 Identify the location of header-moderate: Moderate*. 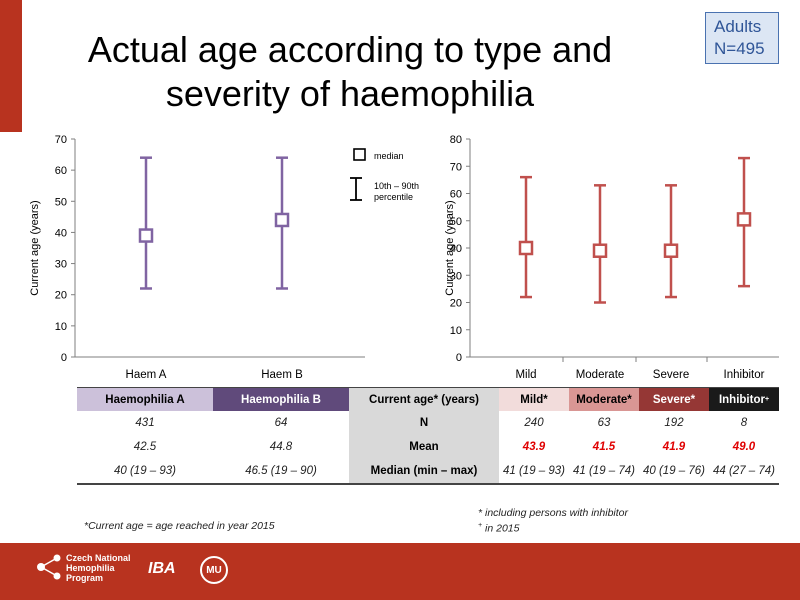
(604, 399).